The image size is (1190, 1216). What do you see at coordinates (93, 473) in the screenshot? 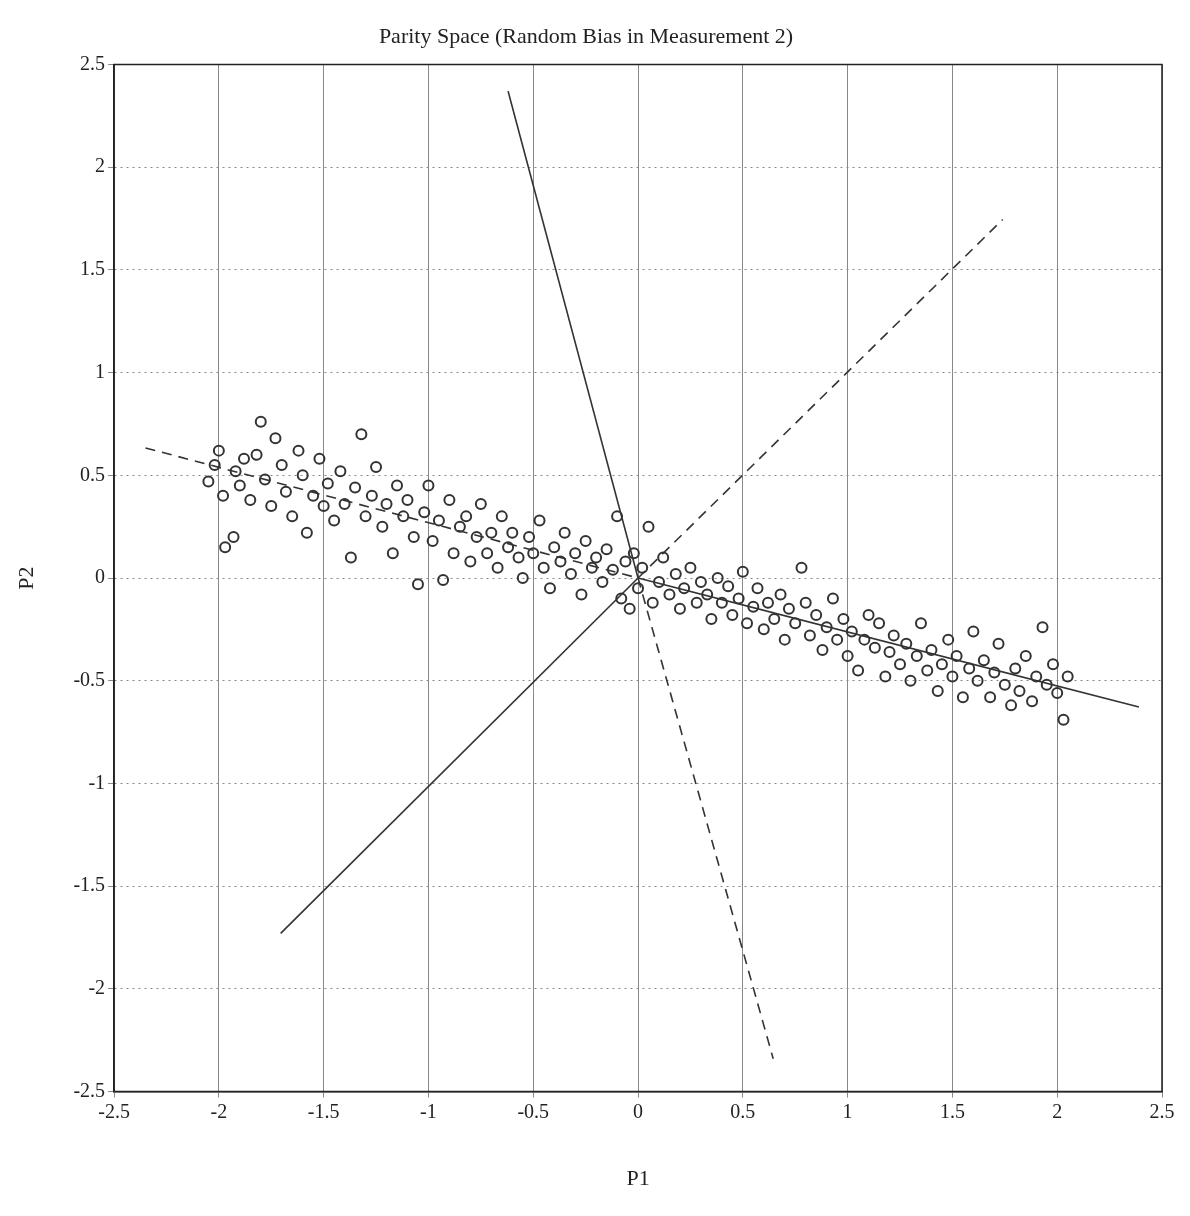
I see `y-tick-label: 0.5` at bounding box center [93, 473].